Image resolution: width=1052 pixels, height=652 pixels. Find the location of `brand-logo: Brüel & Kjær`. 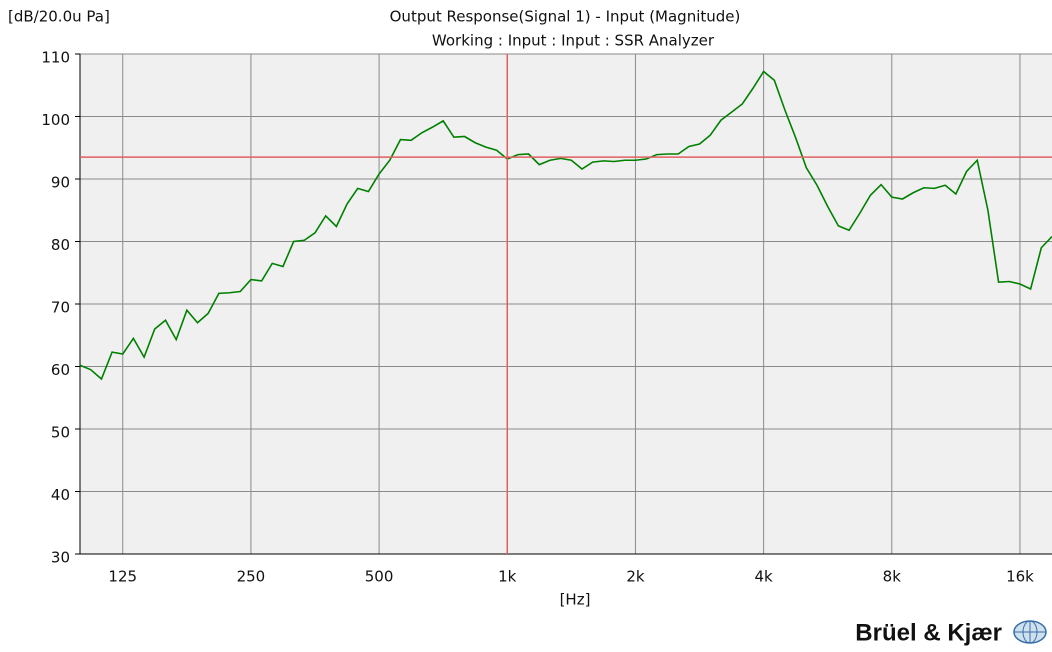

brand-logo: Brüel & Kjær is located at coordinates (928, 632).